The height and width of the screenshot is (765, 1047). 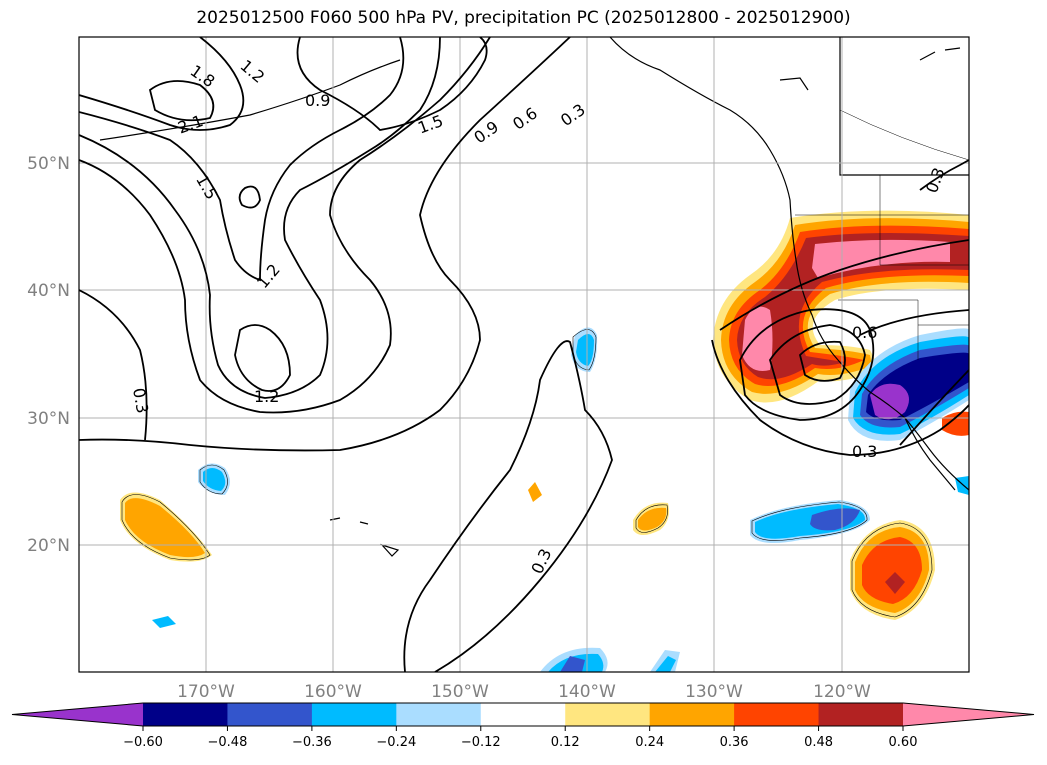 What do you see at coordinates (77, 714) in the screenshot?
I see `colorbar-extend-low` at bounding box center [77, 714].